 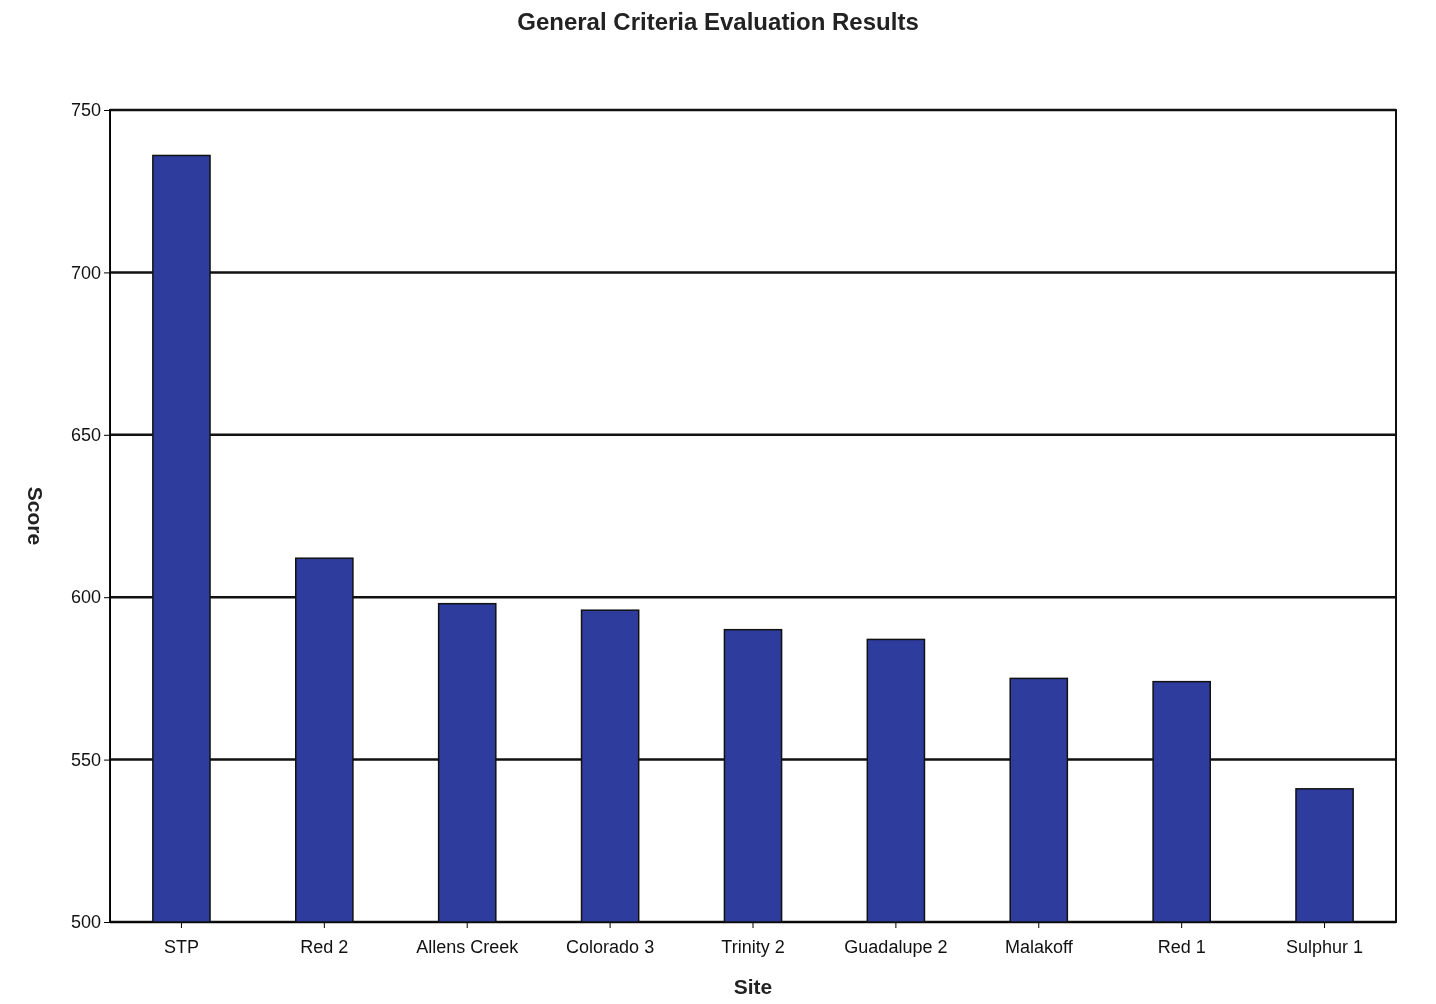 What do you see at coordinates (1325, 946) in the screenshot?
I see `x-tick-label: Sulphur 1` at bounding box center [1325, 946].